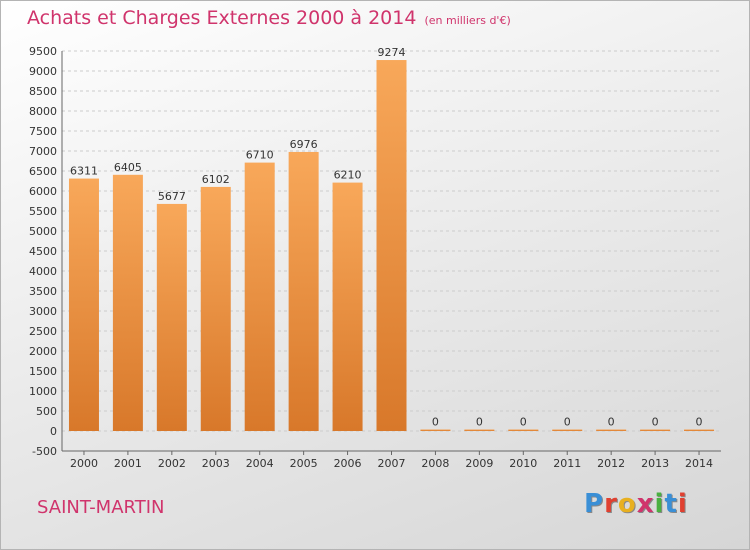 This screenshot has width=750, height=550. I want to click on logo-letter: x, so click(645, 504).